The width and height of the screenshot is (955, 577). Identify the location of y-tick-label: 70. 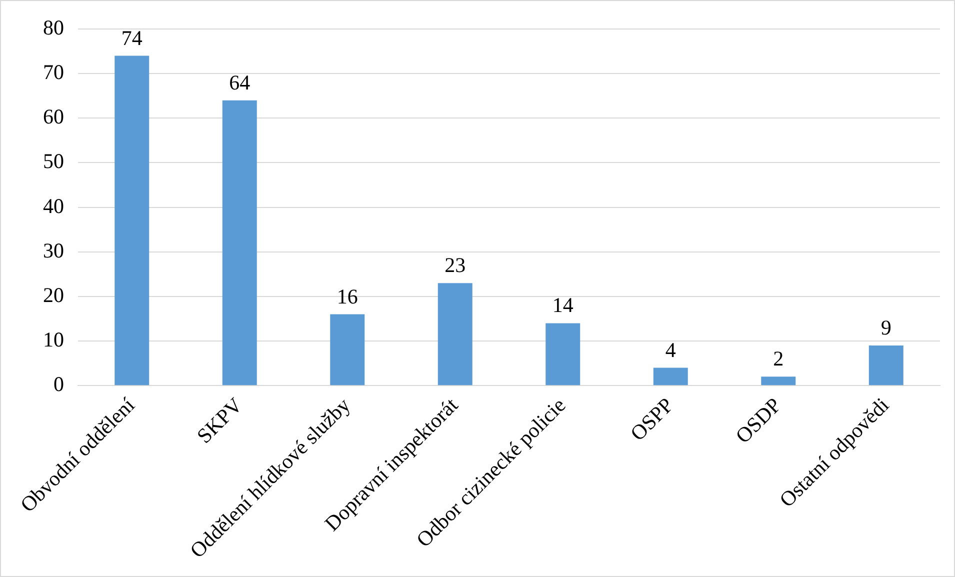
(53, 72).